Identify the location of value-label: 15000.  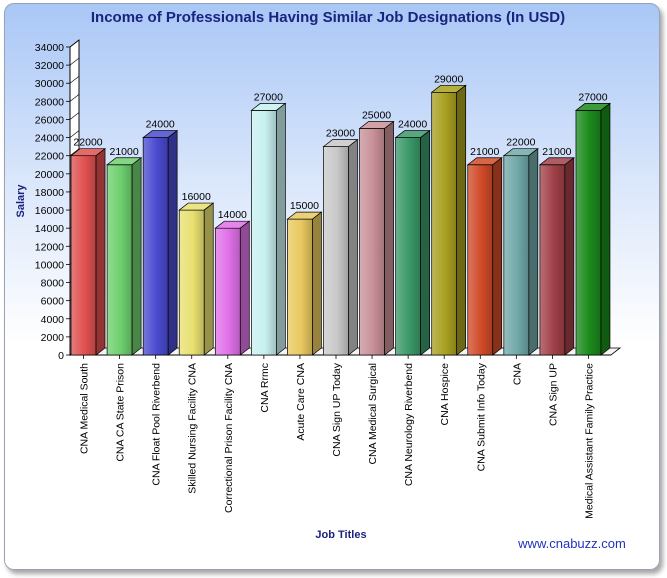
(304, 206).